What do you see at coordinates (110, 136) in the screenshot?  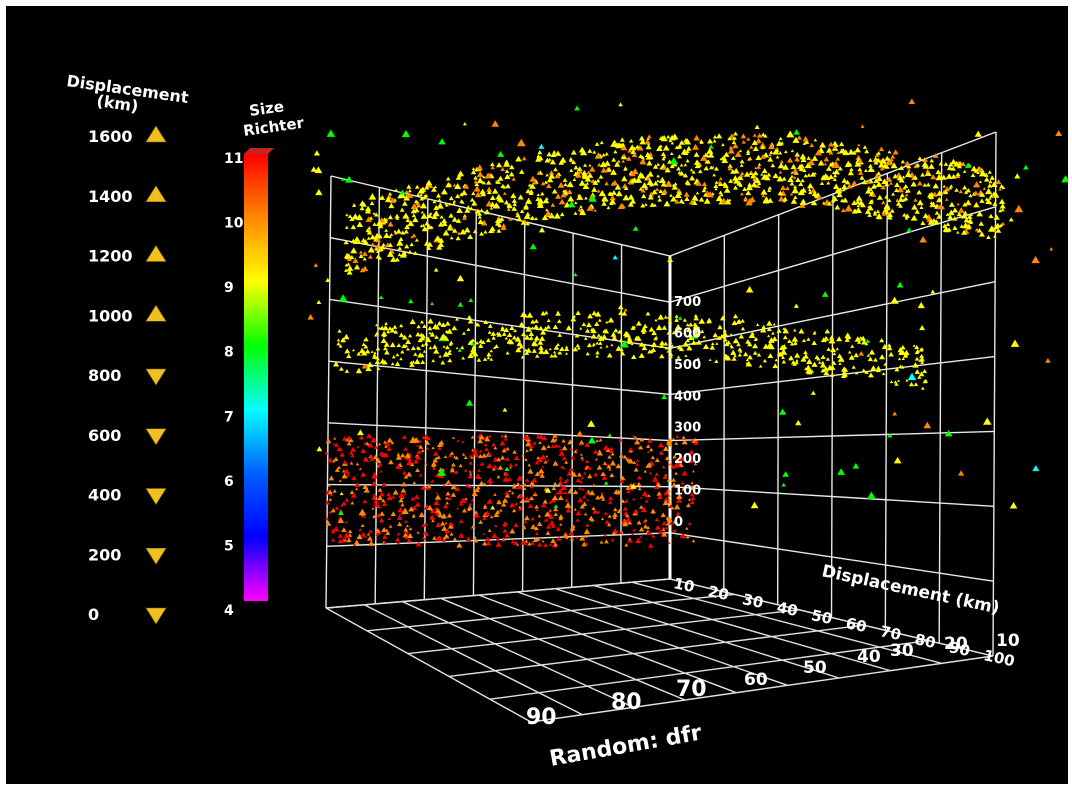 I see `size-legend-label: 1600` at bounding box center [110, 136].